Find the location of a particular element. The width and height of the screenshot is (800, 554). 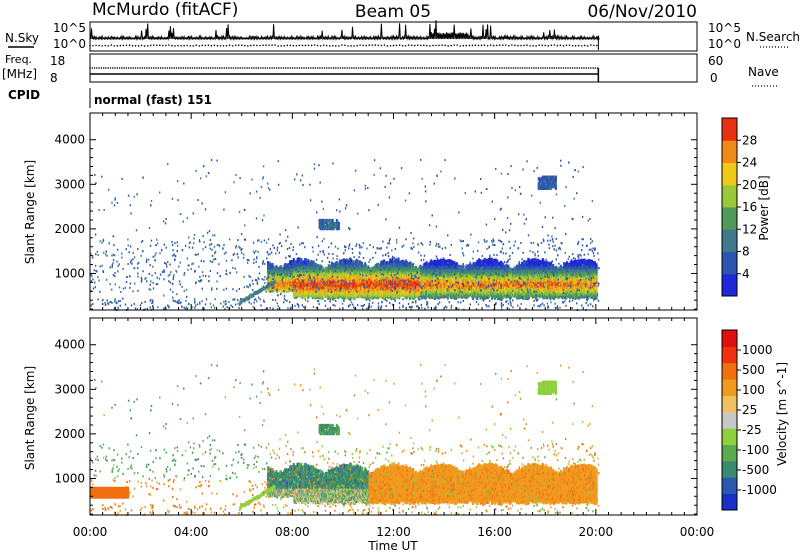

nave-tick-top: 60 is located at coordinates (715, 61).